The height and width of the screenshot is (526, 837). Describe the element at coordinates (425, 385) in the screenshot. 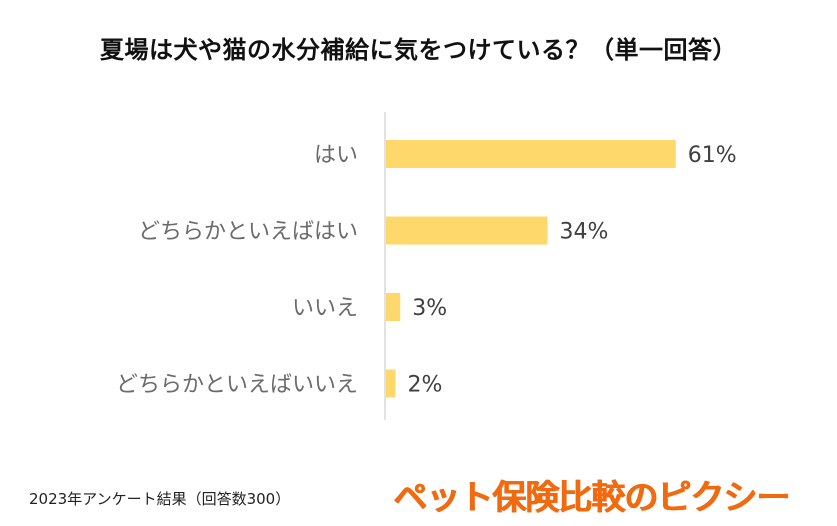

I see `value-label-4: 2%` at that location.